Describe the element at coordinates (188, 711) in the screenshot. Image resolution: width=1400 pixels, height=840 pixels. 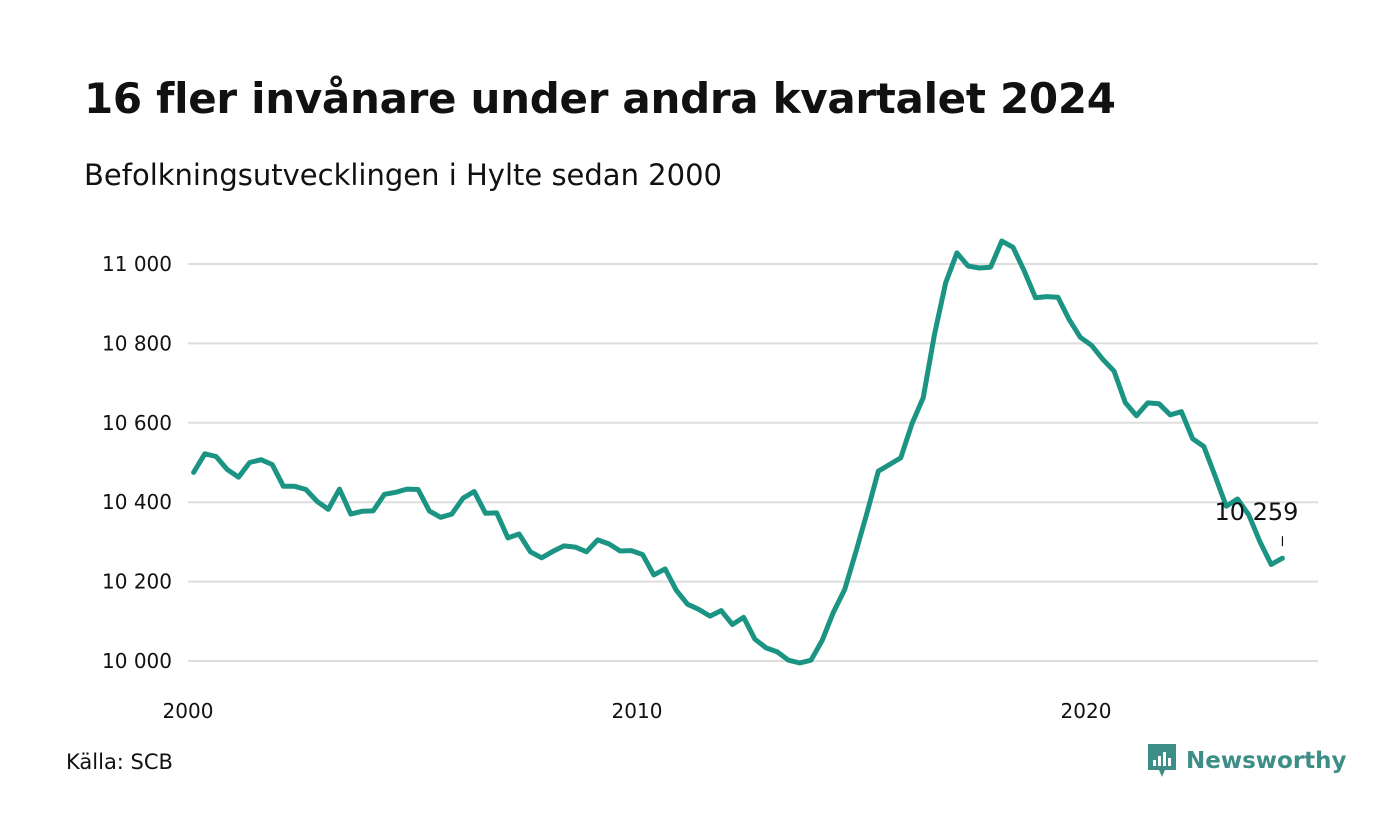
I see `x-tick-label: 2000` at that location.